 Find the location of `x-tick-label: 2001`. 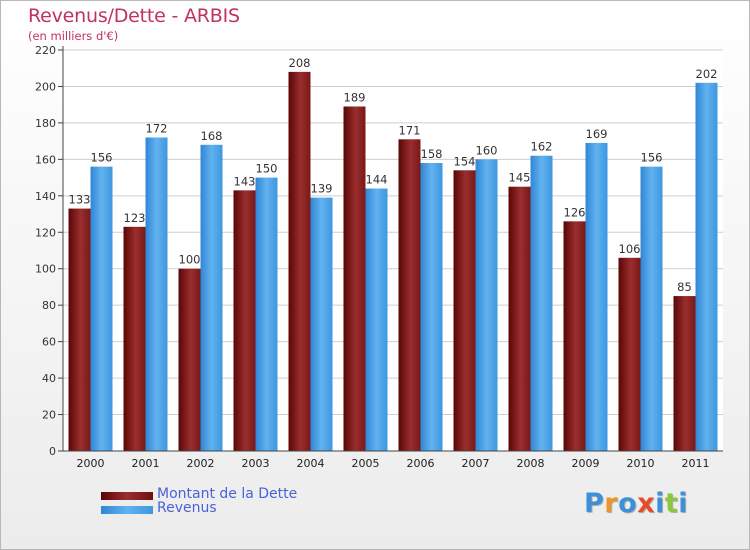

x-tick-label: 2001 is located at coordinates (146, 463).